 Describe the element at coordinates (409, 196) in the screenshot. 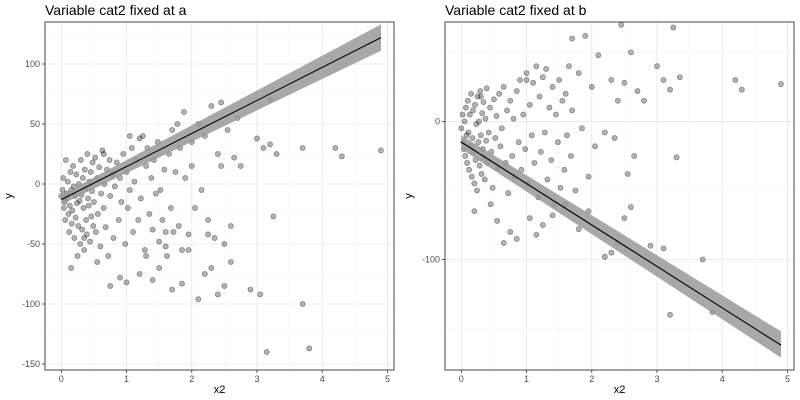

I see `y-axis-title: y` at that location.